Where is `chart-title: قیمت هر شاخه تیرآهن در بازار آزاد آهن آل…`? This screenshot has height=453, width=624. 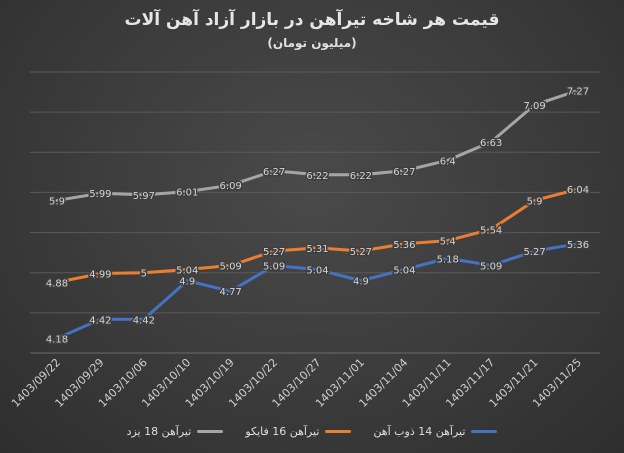 chart-title: قیمت هر شاخه تیرآهن در بازار آزاد آهن آل… is located at coordinates (312, 20).